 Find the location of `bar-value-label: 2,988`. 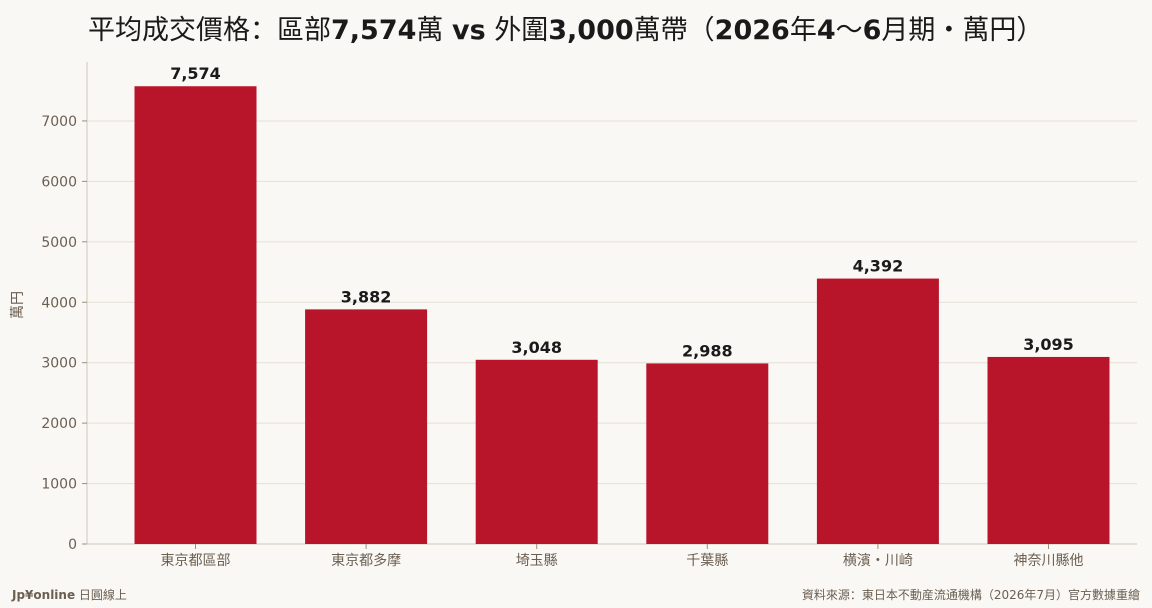

bar-value-label: 2,988 is located at coordinates (707, 350).